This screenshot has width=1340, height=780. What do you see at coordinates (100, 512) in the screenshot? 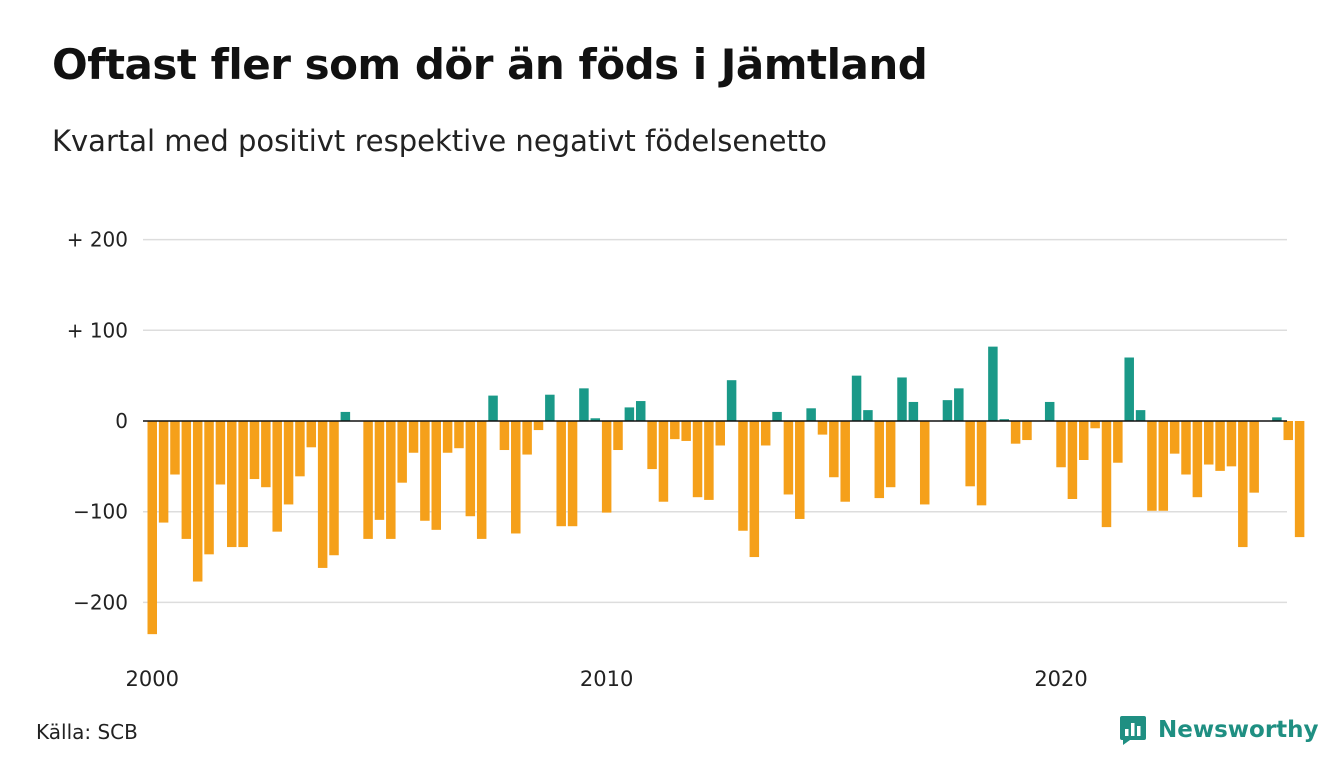
I see `y-tick-label: −100` at bounding box center [100, 512].